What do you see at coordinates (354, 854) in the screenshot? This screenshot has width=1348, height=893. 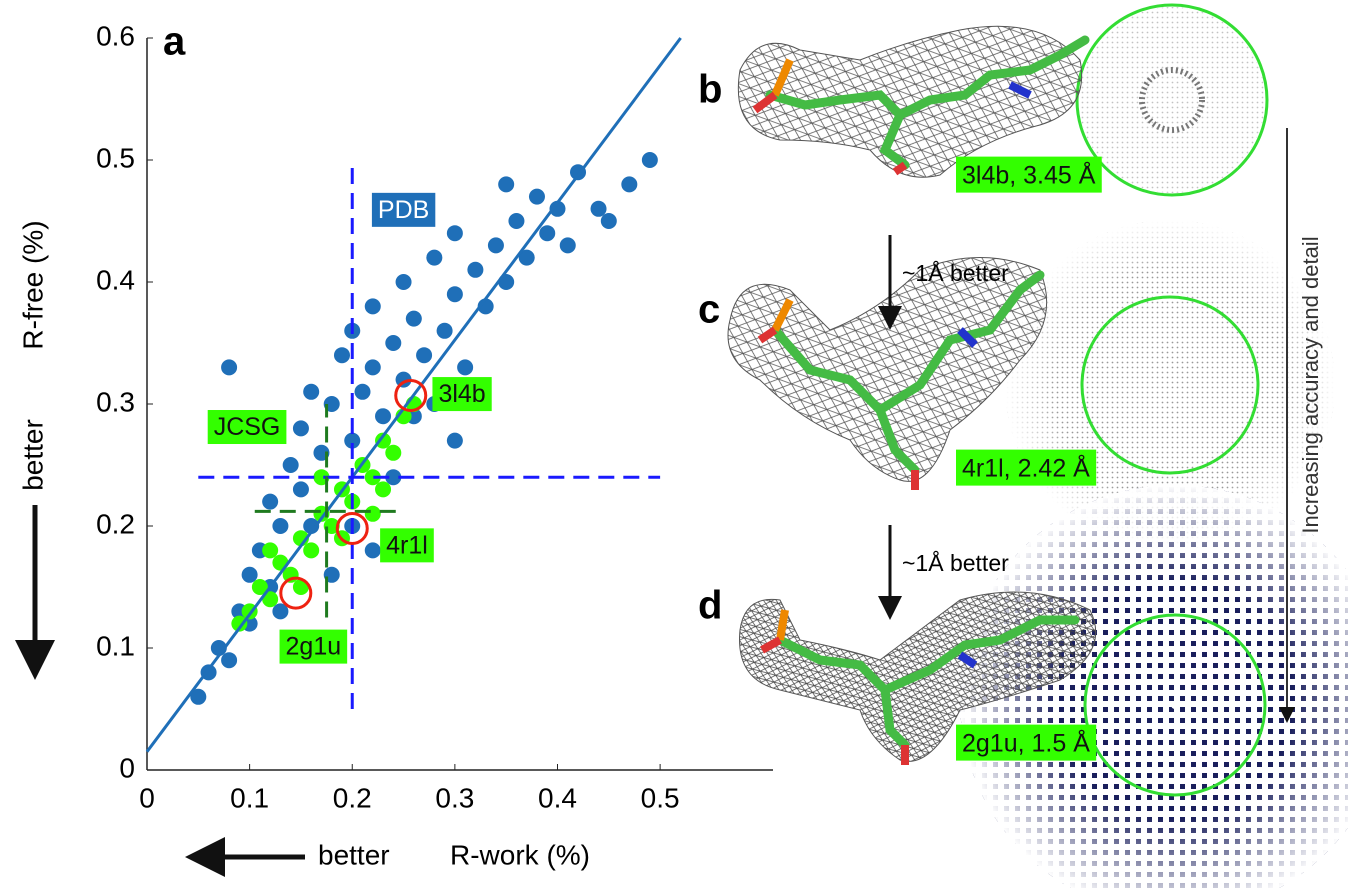 I see `x-better: better` at bounding box center [354, 854].